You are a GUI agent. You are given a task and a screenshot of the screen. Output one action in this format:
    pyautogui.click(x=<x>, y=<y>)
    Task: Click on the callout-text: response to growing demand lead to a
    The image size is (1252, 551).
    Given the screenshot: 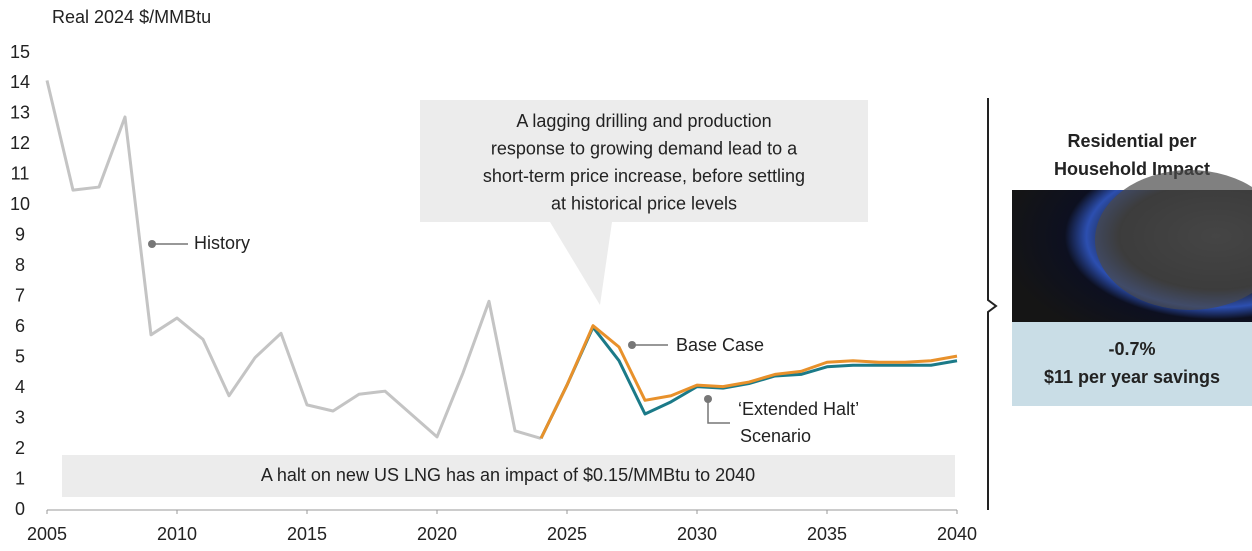 What is the action you would take?
    pyautogui.click(x=644, y=148)
    